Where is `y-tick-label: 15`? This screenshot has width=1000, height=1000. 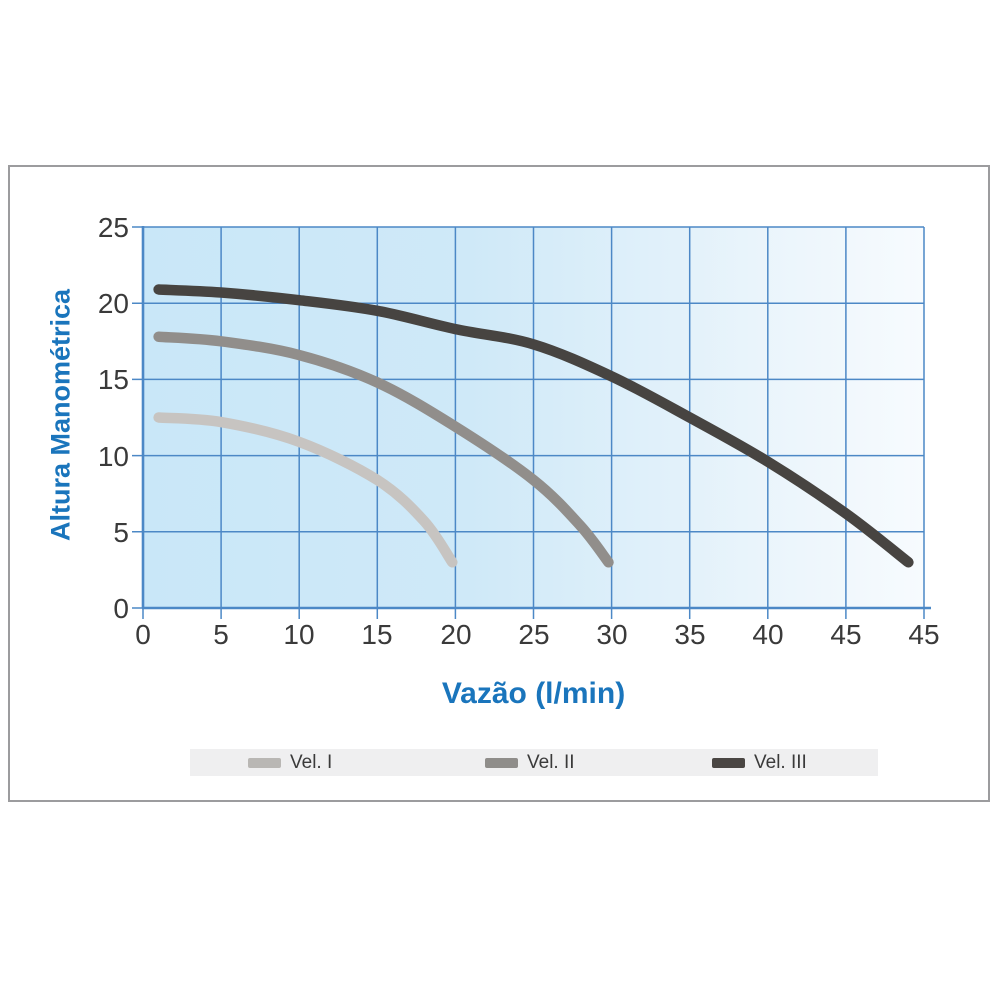 y-tick-label: 15 is located at coordinates (113, 379).